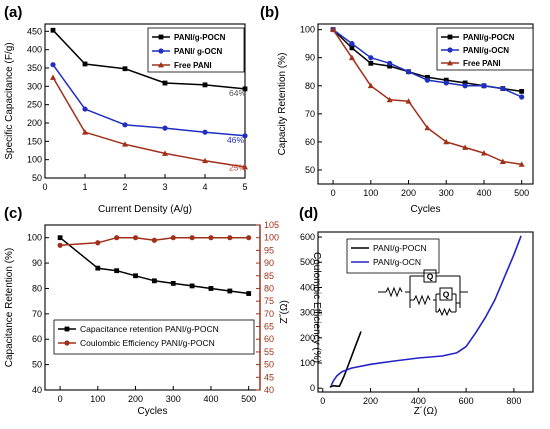 Image resolution: width=550 pixels, height=429 pixels. What do you see at coordinates (147, 343) in the screenshot?
I see `legend-label: Coulombic Efficiency PANI/g-POCN` at bounding box center [147, 343].